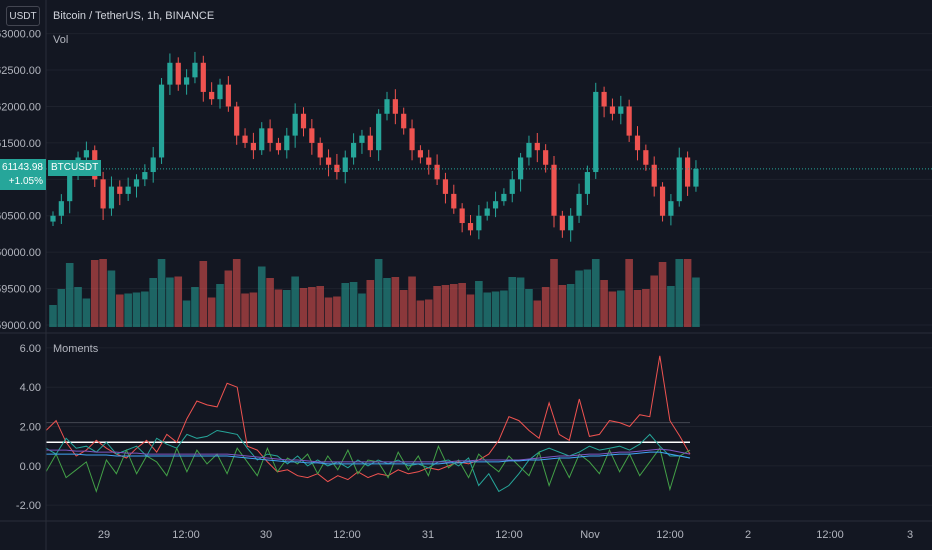 The height and width of the screenshot is (550, 932). I want to click on time-tick-label: 29, so click(104, 535).